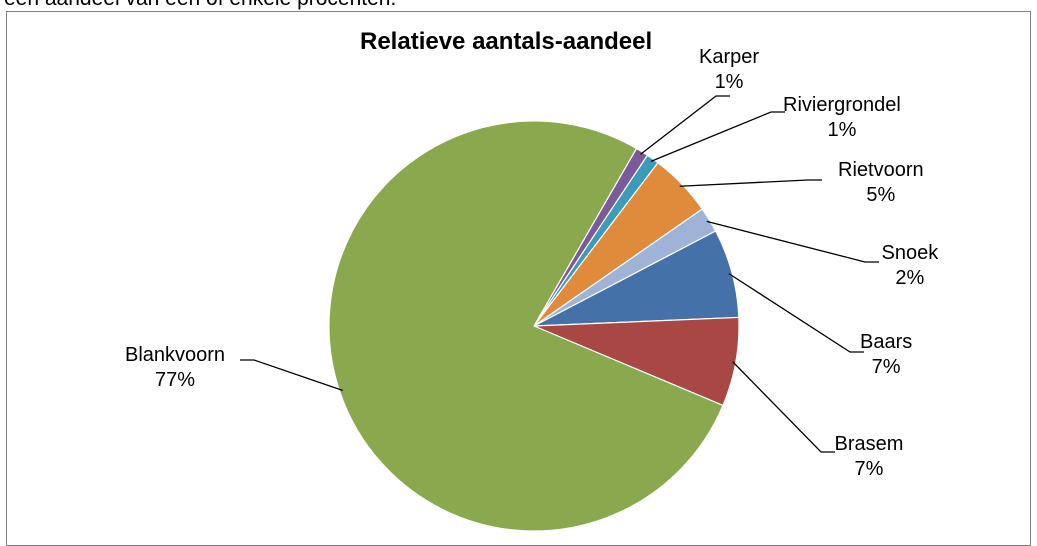  Describe the element at coordinates (175, 380) in the screenshot. I see `data-label-percent: 77%` at that location.